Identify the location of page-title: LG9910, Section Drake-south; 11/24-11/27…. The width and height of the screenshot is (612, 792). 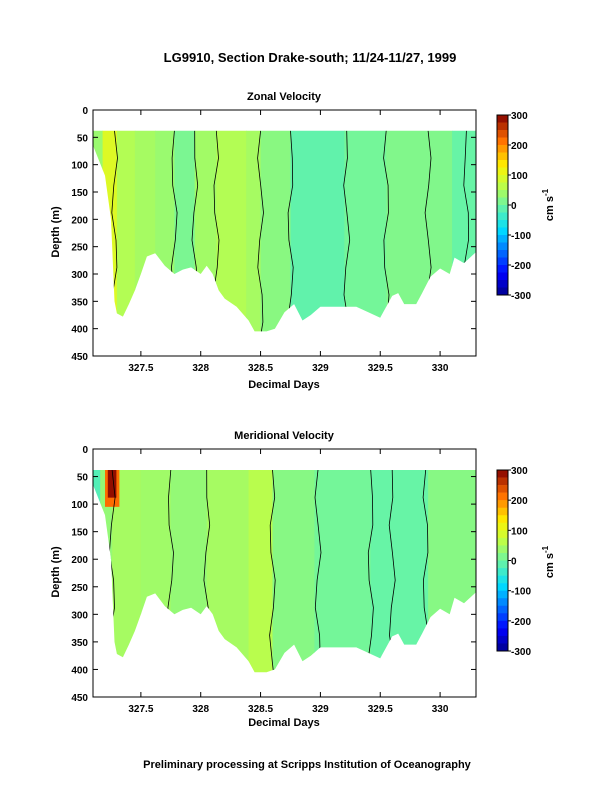
(310, 57).